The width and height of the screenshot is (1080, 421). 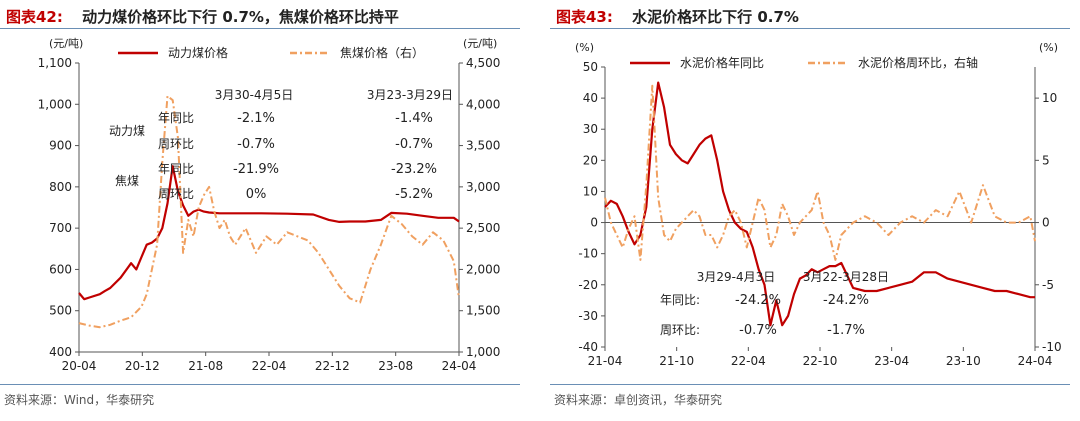 What do you see at coordinates (483, 146) in the screenshot?
I see `right-tick-label: 3,500` at bounding box center [483, 146].